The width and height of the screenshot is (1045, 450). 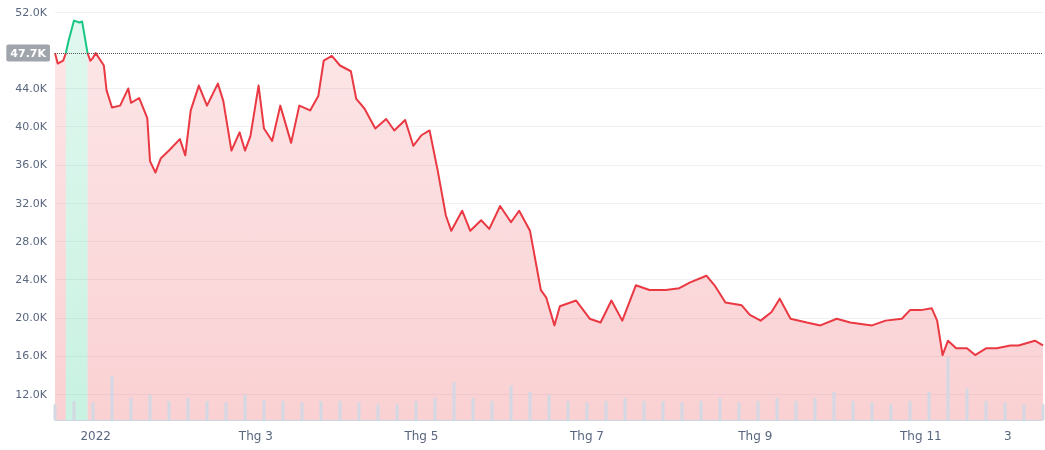 What do you see at coordinates (31, 88) in the screenshot?
I see `y-tick-label: 44.0K` at bounding box center [31, 88].